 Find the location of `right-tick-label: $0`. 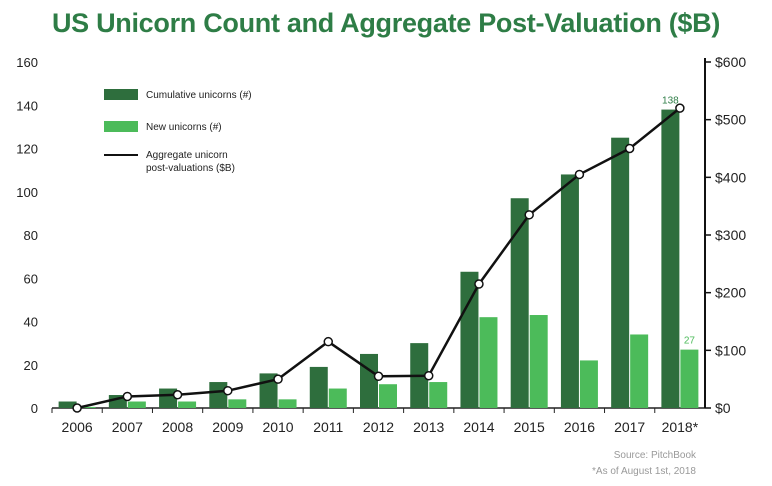

right-tick-label: $0 is located at coordinates (723, 408).